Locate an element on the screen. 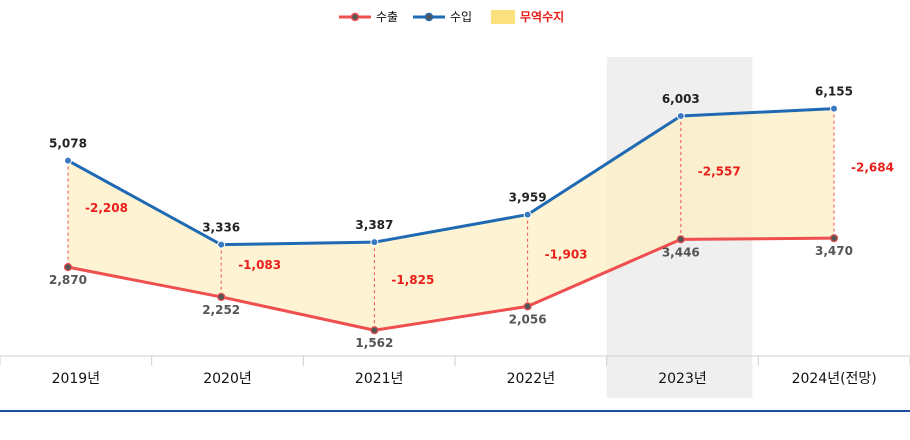  balance-value-label: -1,083 is located at coordinates (259, 265).